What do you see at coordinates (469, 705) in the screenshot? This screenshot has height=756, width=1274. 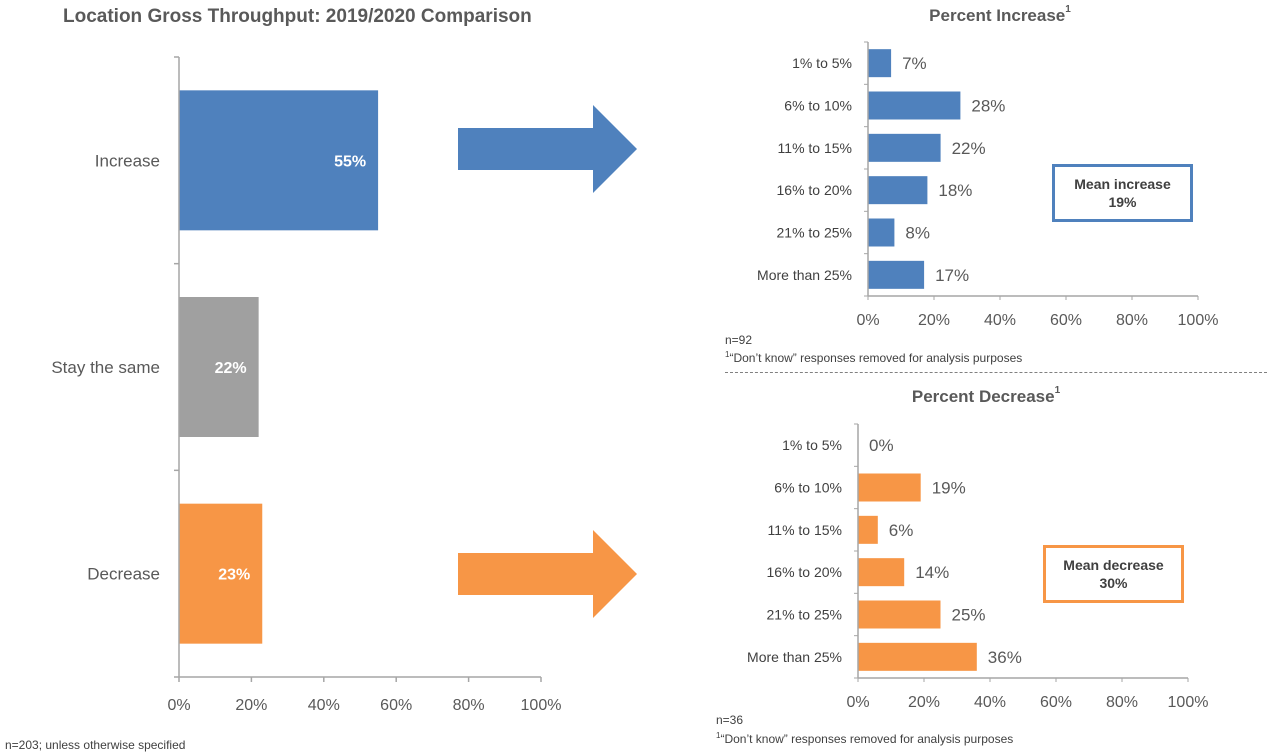 I see `main-x-tick-label: 80%` at bounding box center [469, 705].